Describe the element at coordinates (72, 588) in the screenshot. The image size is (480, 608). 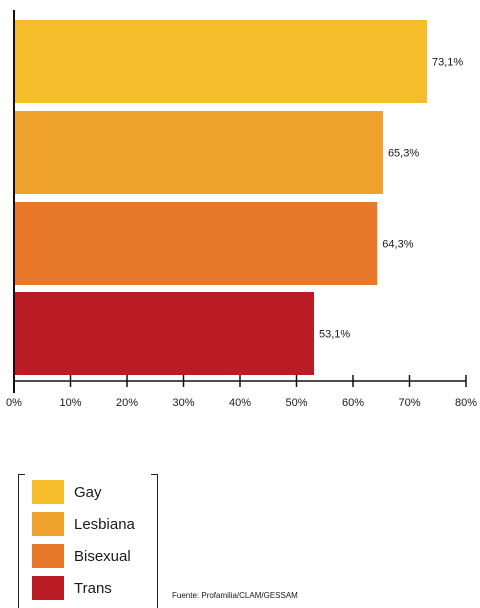
I see `legend-item-trans: Trans` at that location.